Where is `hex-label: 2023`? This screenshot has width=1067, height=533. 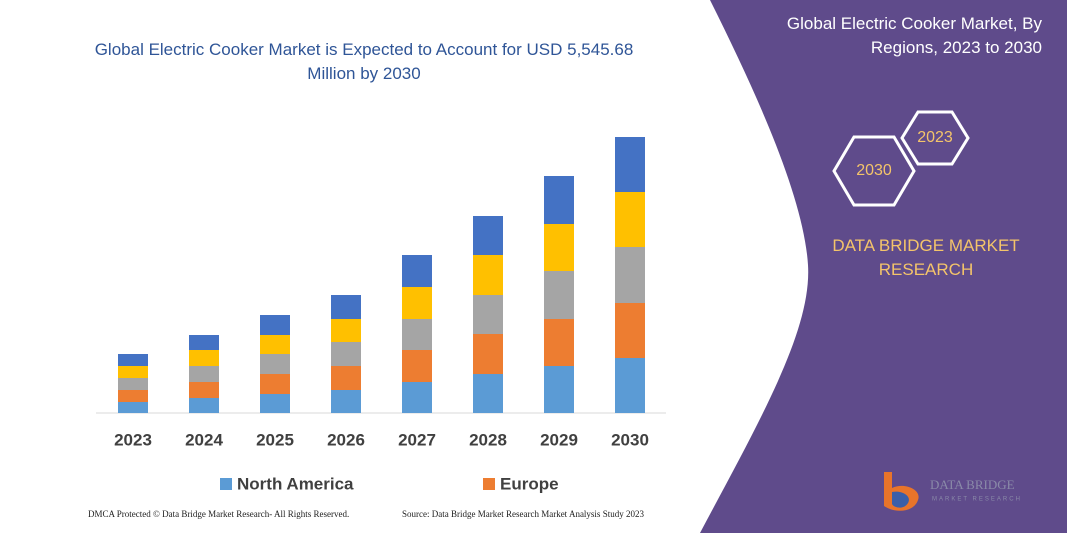 hex-label: 2023 is located at coordinates (935, 137).